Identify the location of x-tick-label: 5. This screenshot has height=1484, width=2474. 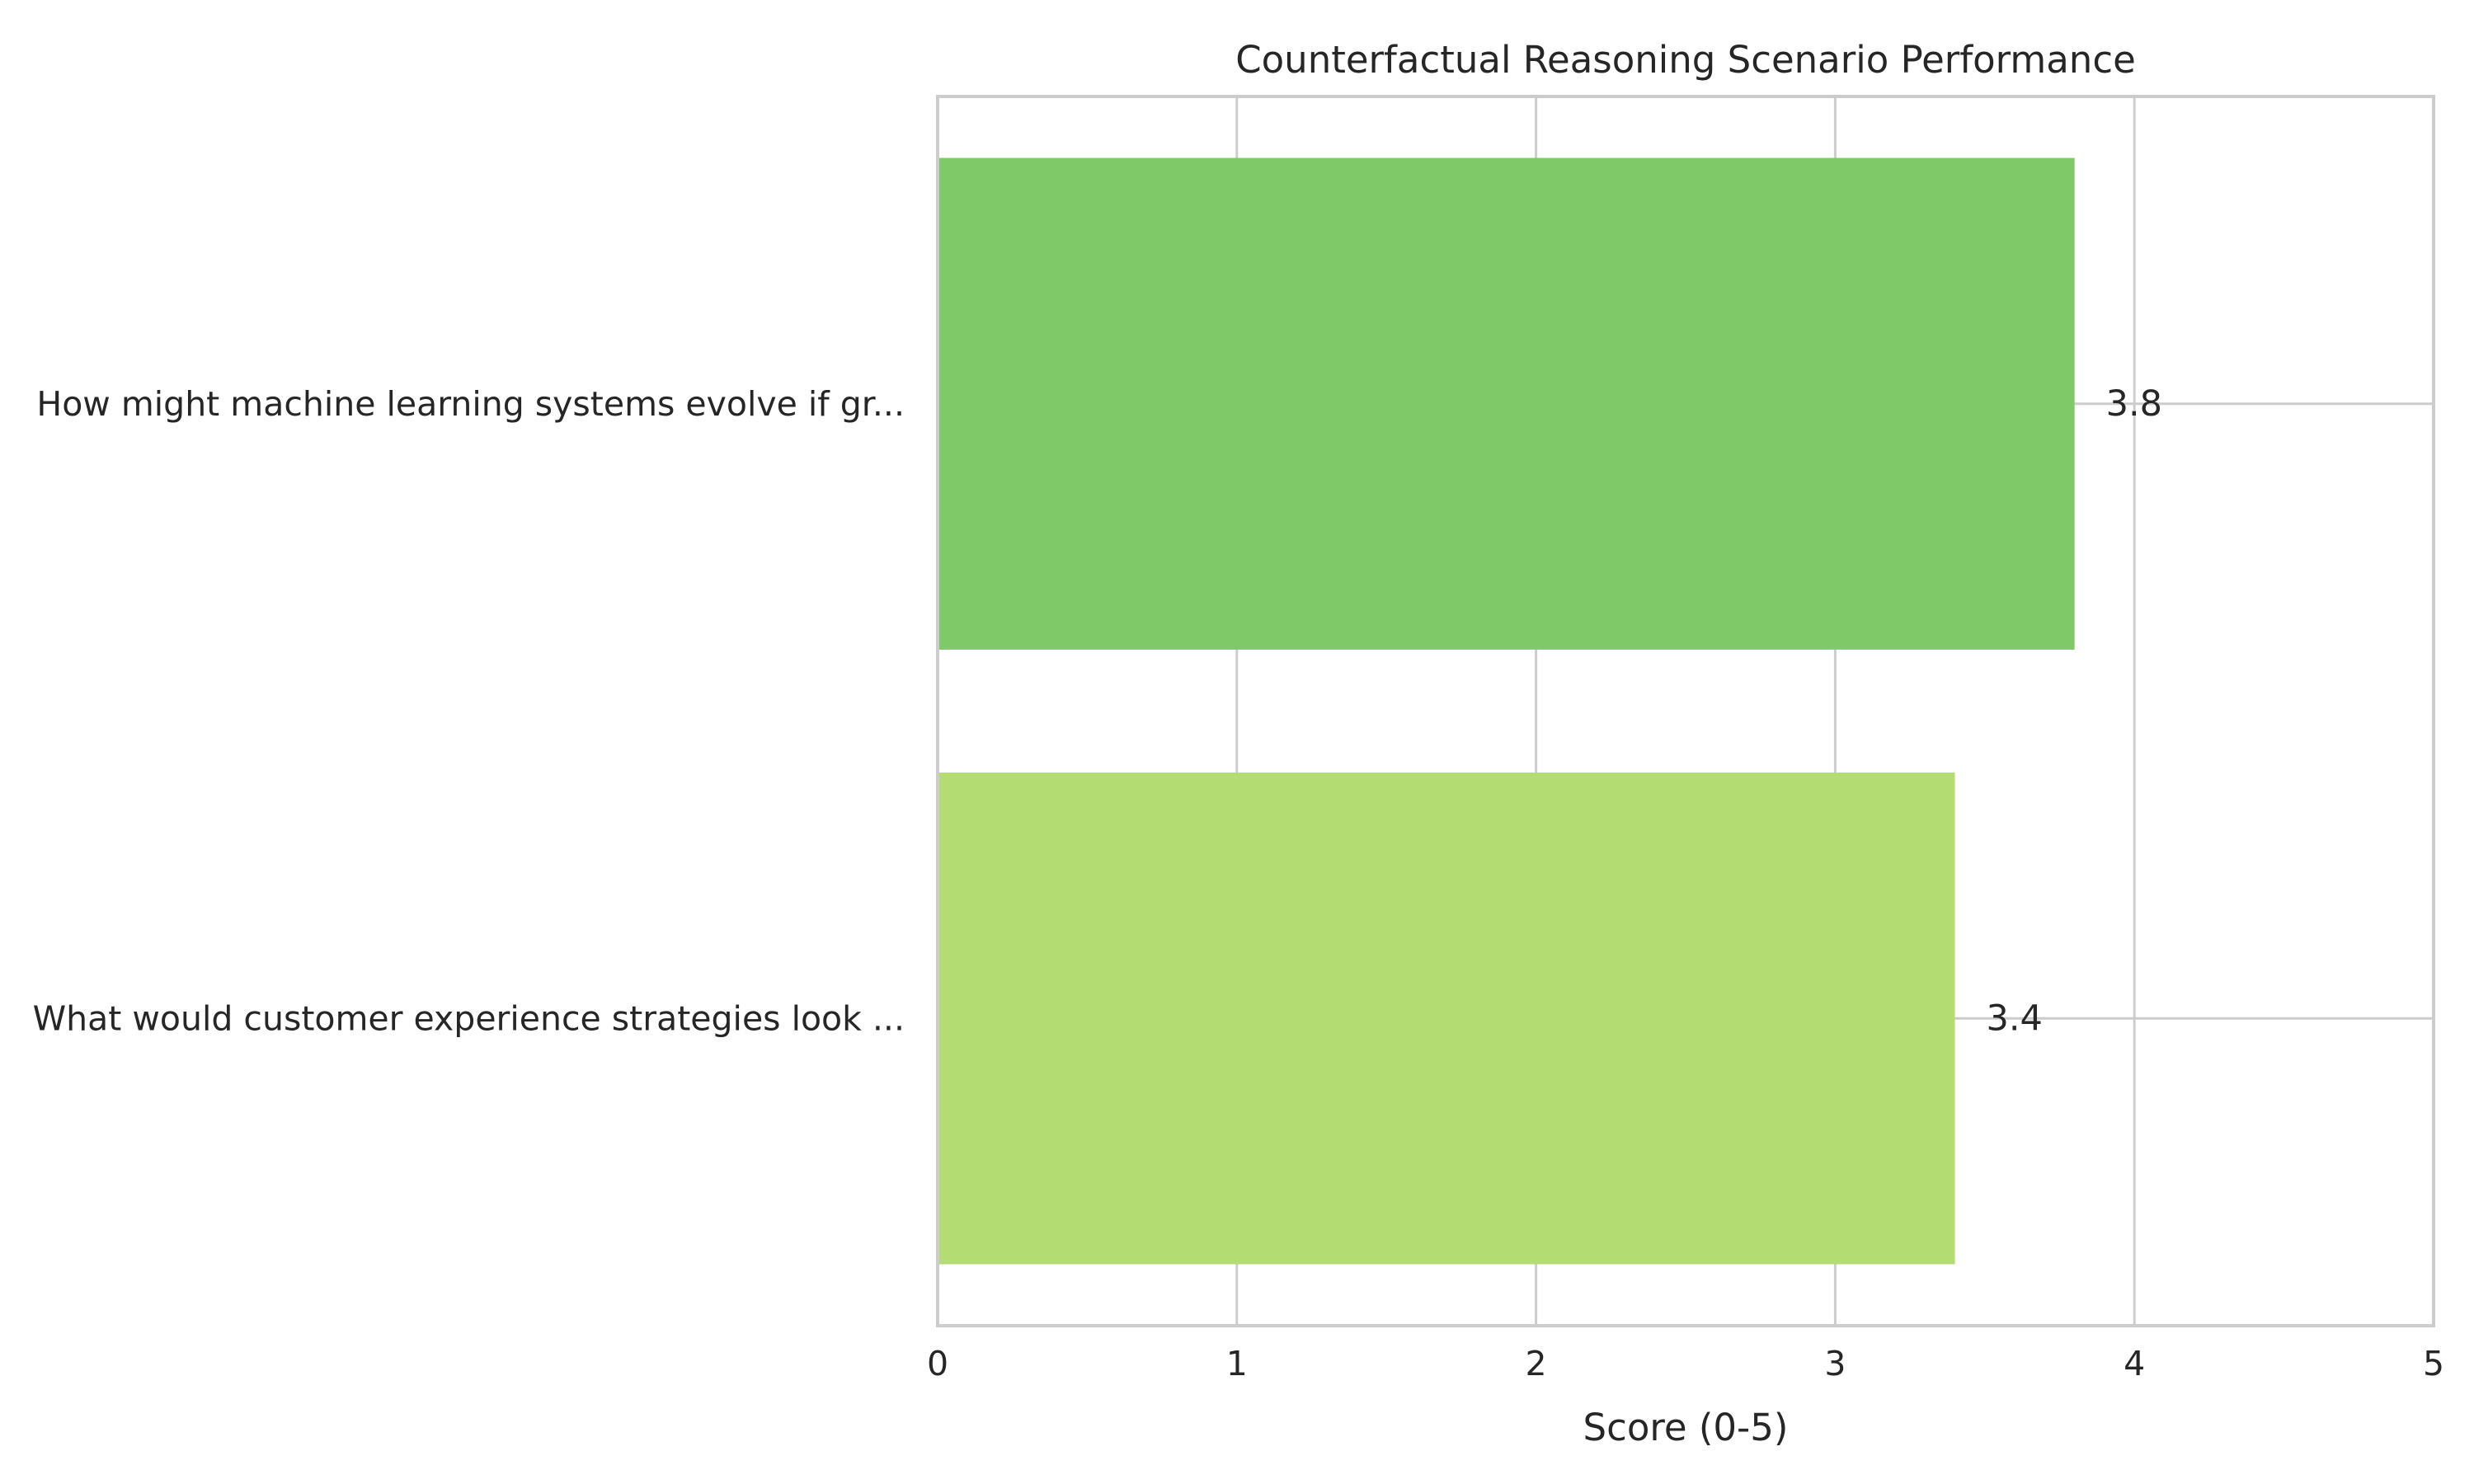
(2433, 1363).